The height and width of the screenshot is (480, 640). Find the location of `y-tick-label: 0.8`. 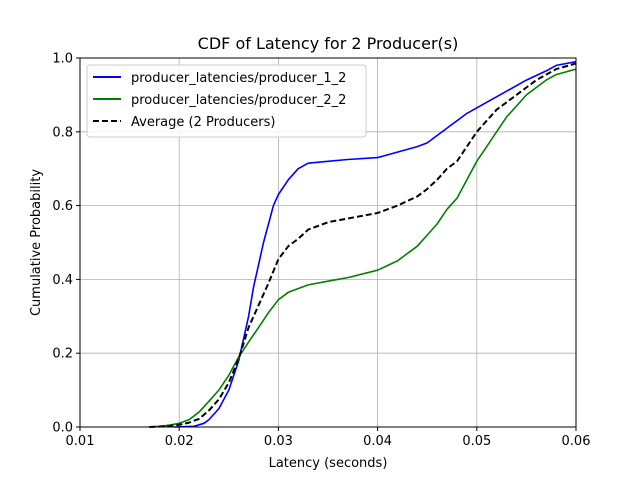

y-tick-label: 0.8 is located at coordinates (62, 132).